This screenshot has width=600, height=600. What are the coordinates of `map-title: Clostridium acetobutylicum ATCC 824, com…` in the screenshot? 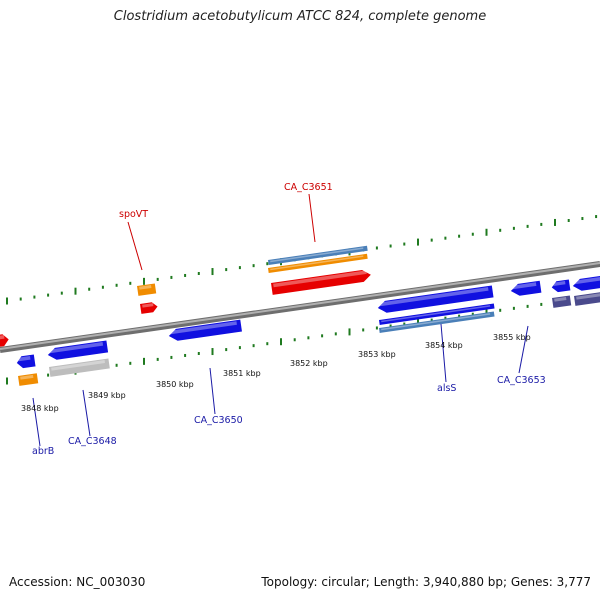 It's located at (300, 16).